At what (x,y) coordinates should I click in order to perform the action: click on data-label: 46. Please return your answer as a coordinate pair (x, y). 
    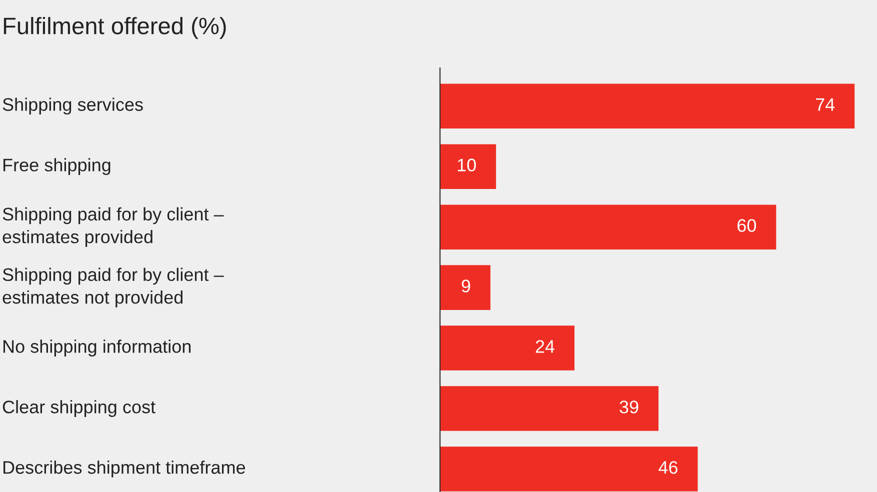
    Looking at the image, I should click on (668, 467).